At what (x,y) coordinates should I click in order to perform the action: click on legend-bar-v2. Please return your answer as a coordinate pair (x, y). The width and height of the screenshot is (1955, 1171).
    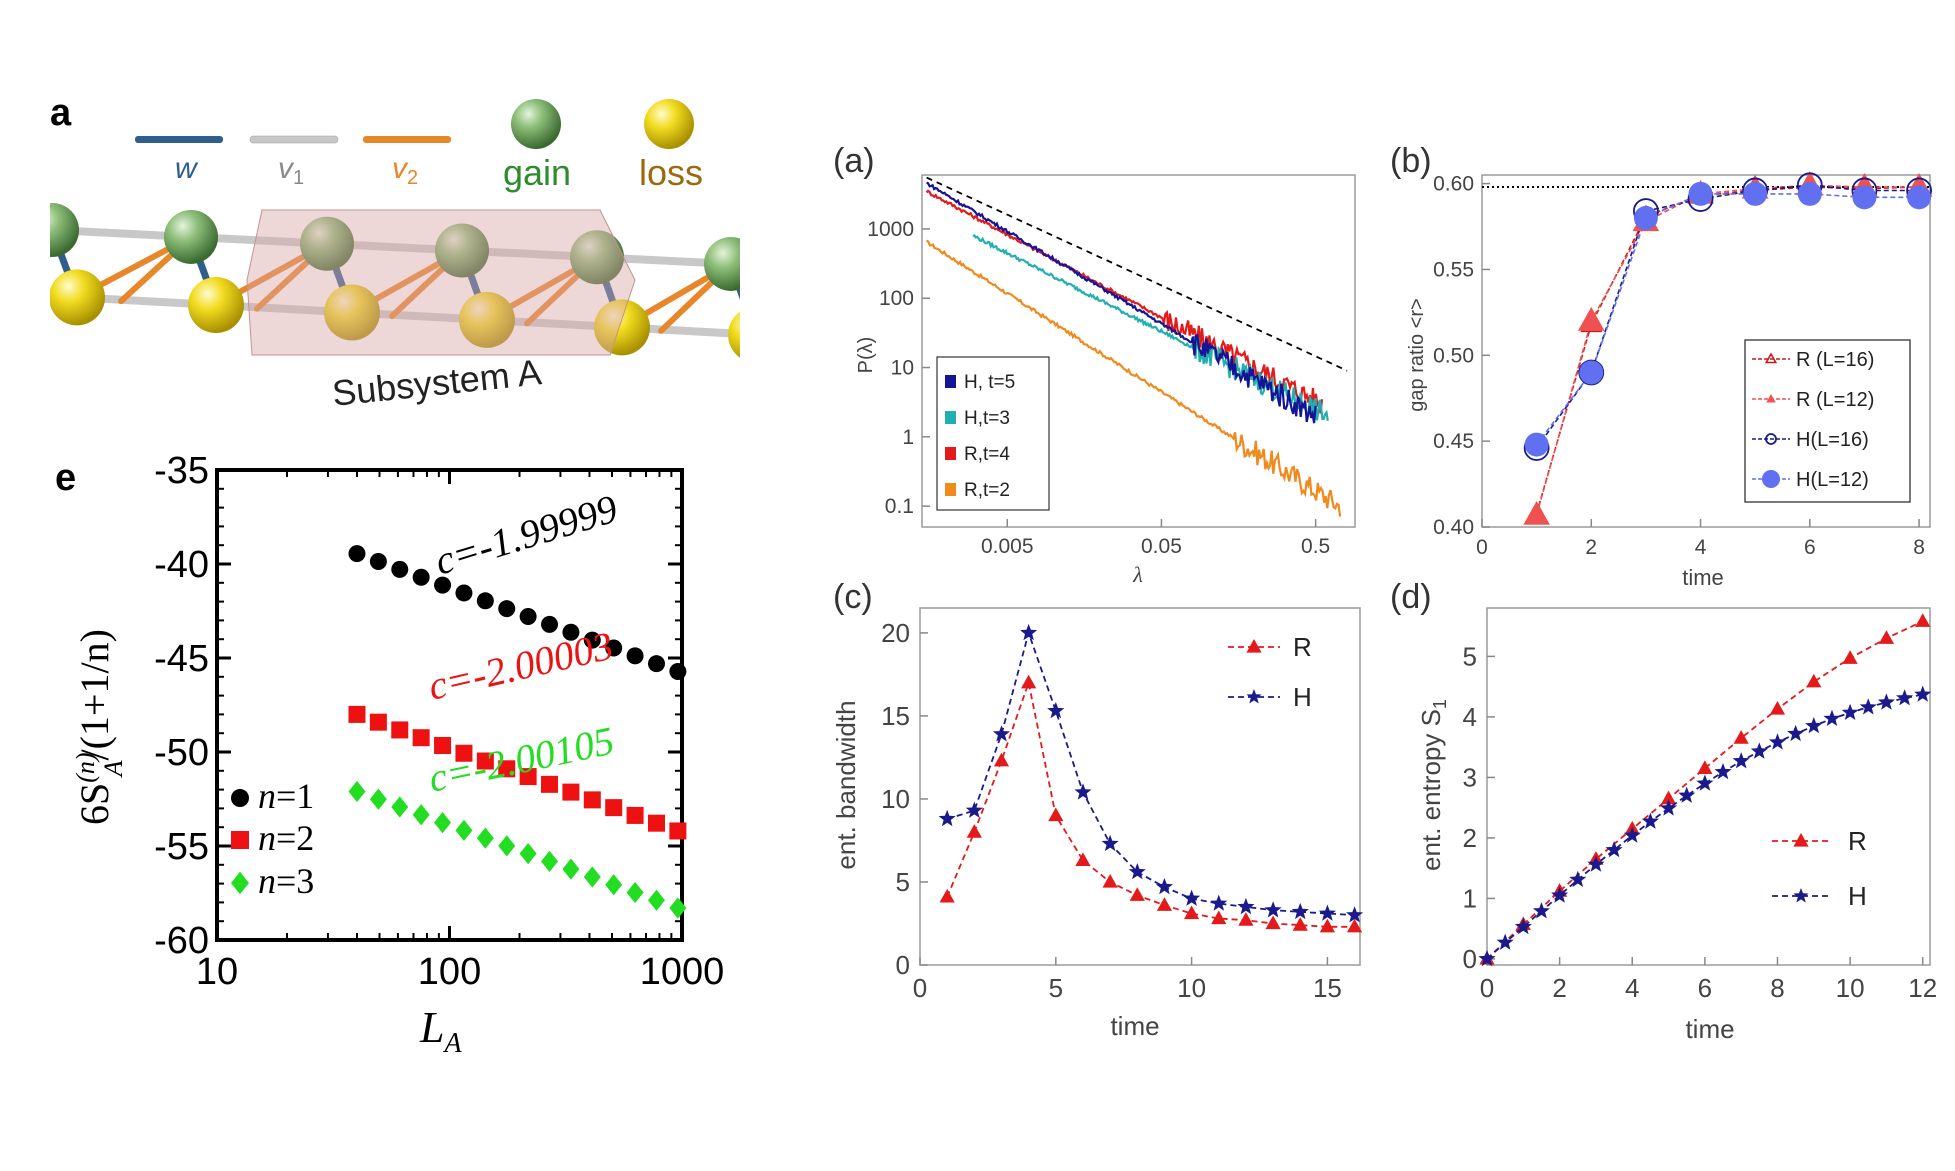
    Looking at the image, I should click on (407, 139).